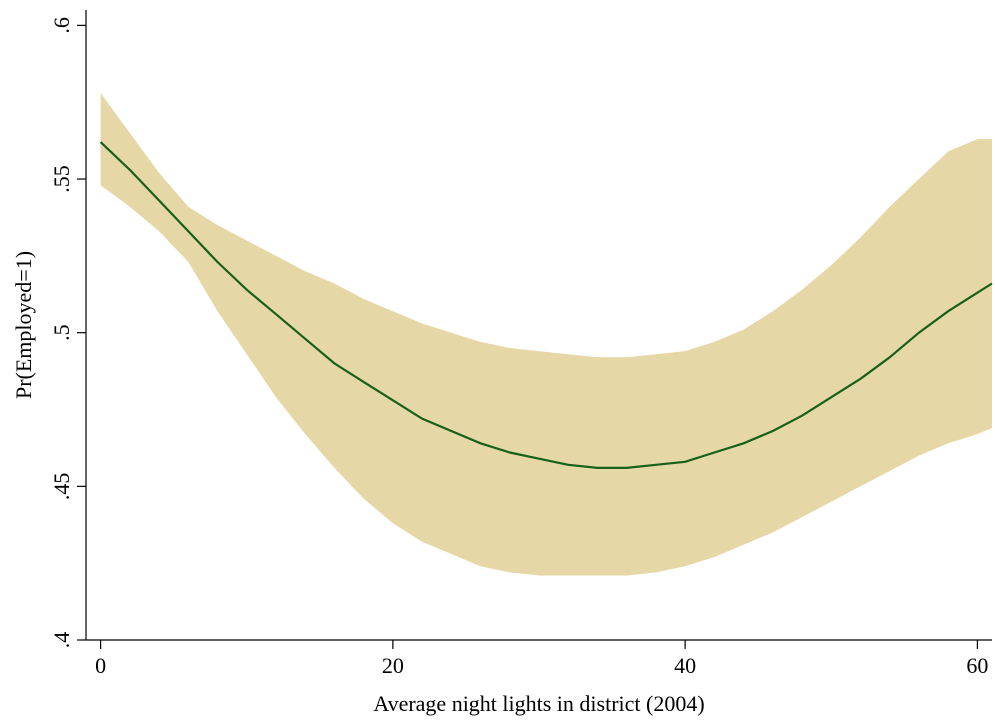 Image resolution: width=995 pixels, height=720 pixels. What do you see at coordinates (23, 325) in the screenshot?
I see `y-axis-title: Pr(Employed=1)` at bounding box center [23, 325].